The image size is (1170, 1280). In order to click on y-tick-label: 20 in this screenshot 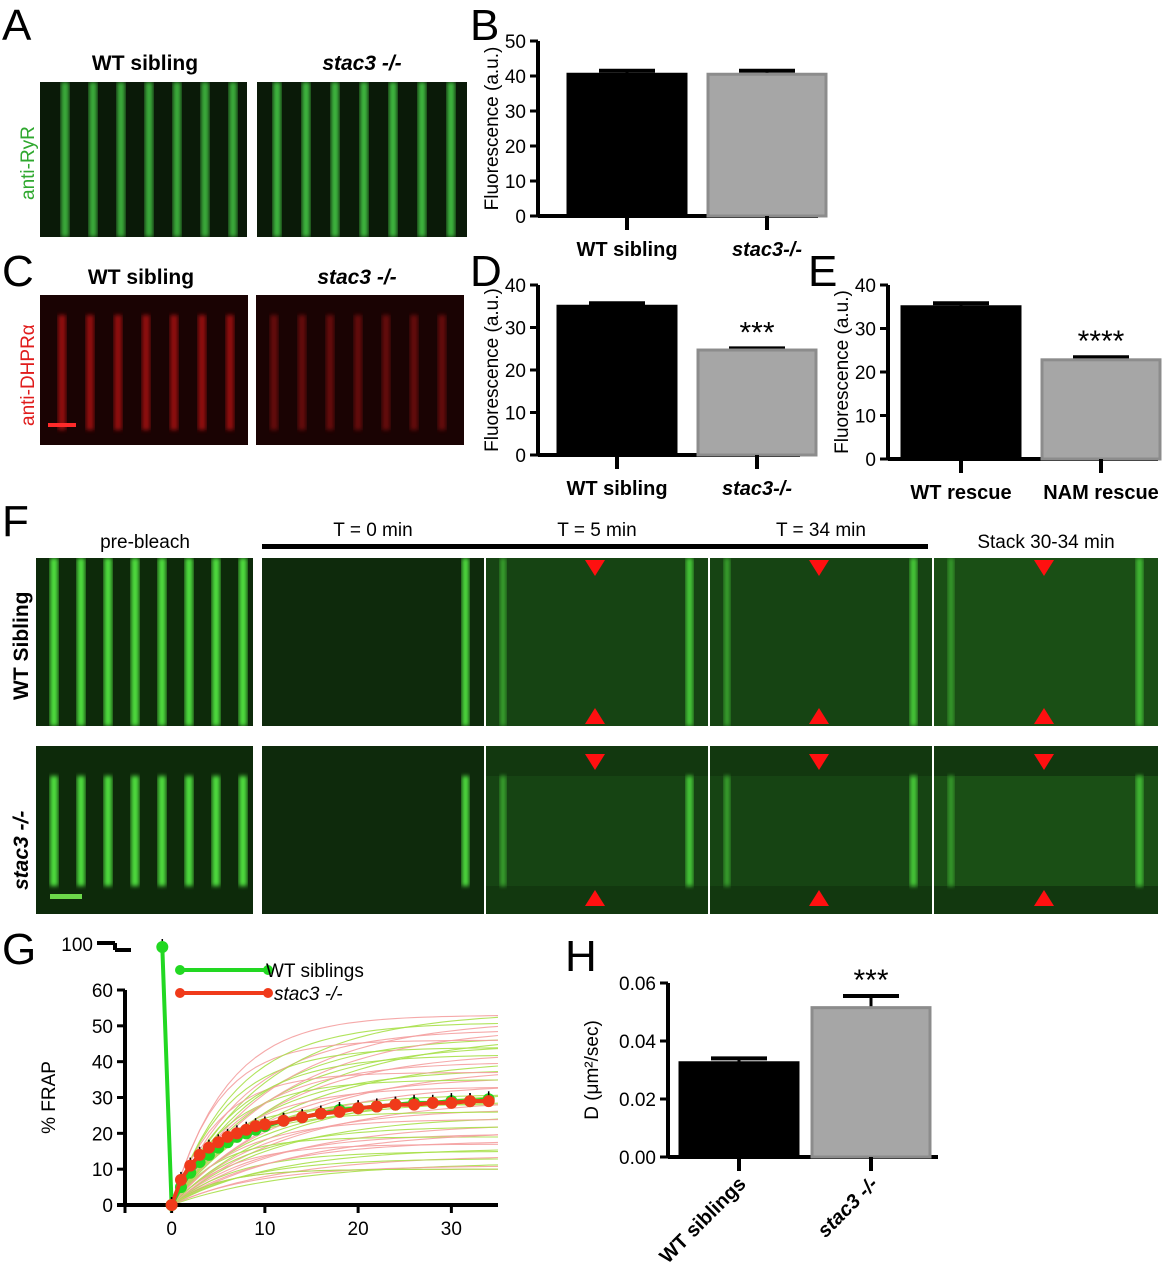, I will do `click(865, 373)`.